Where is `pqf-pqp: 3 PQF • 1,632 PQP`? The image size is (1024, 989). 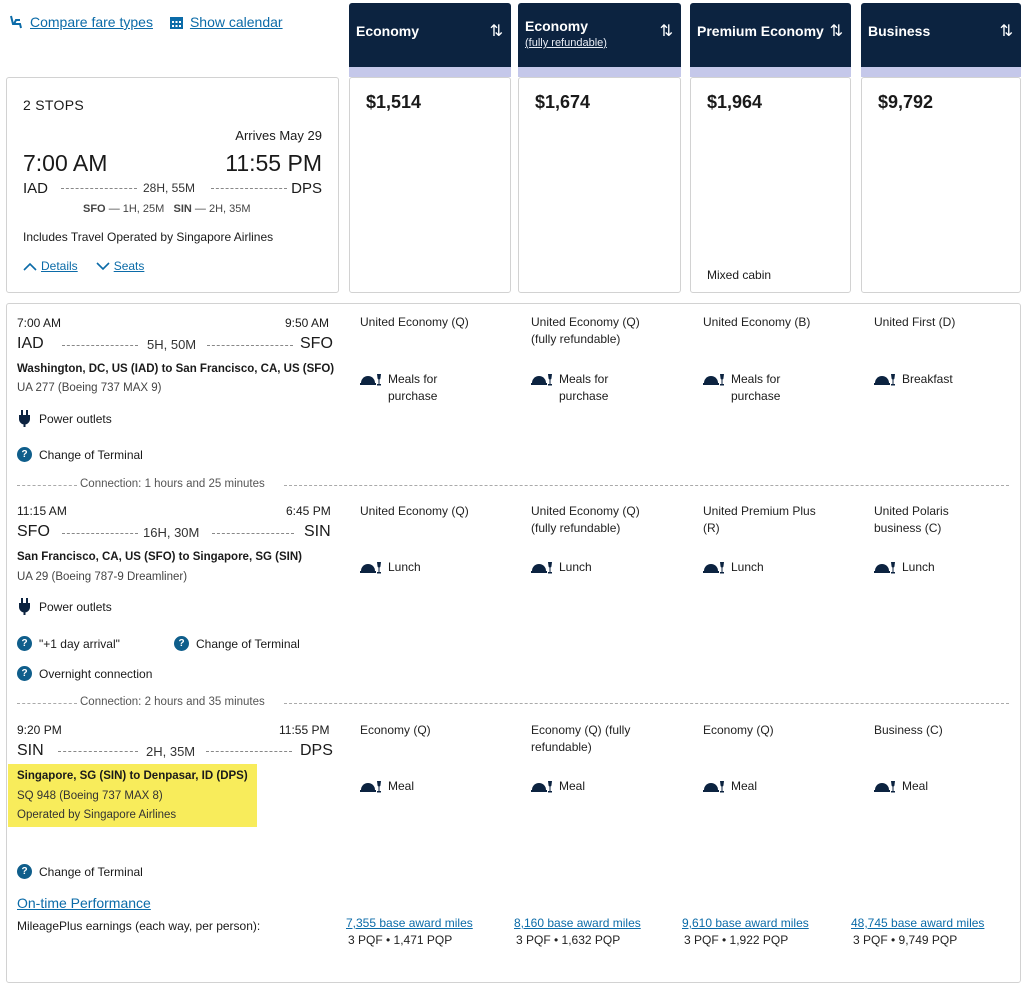 pqf-pqp: 3 PQF • 1,632 PQP is located at coordinates (568, 940).